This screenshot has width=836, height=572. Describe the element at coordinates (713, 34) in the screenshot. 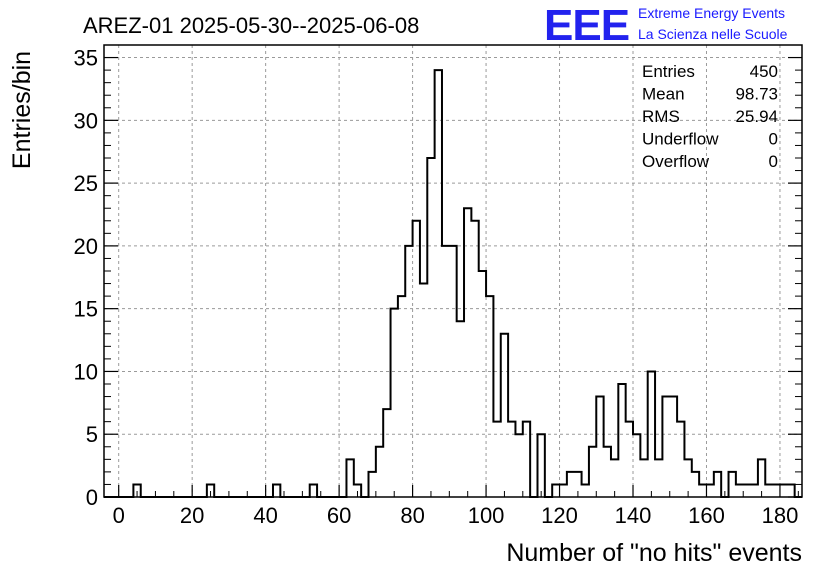

I see `logo-line-2: La Scienza nelle Scuole` at that location.